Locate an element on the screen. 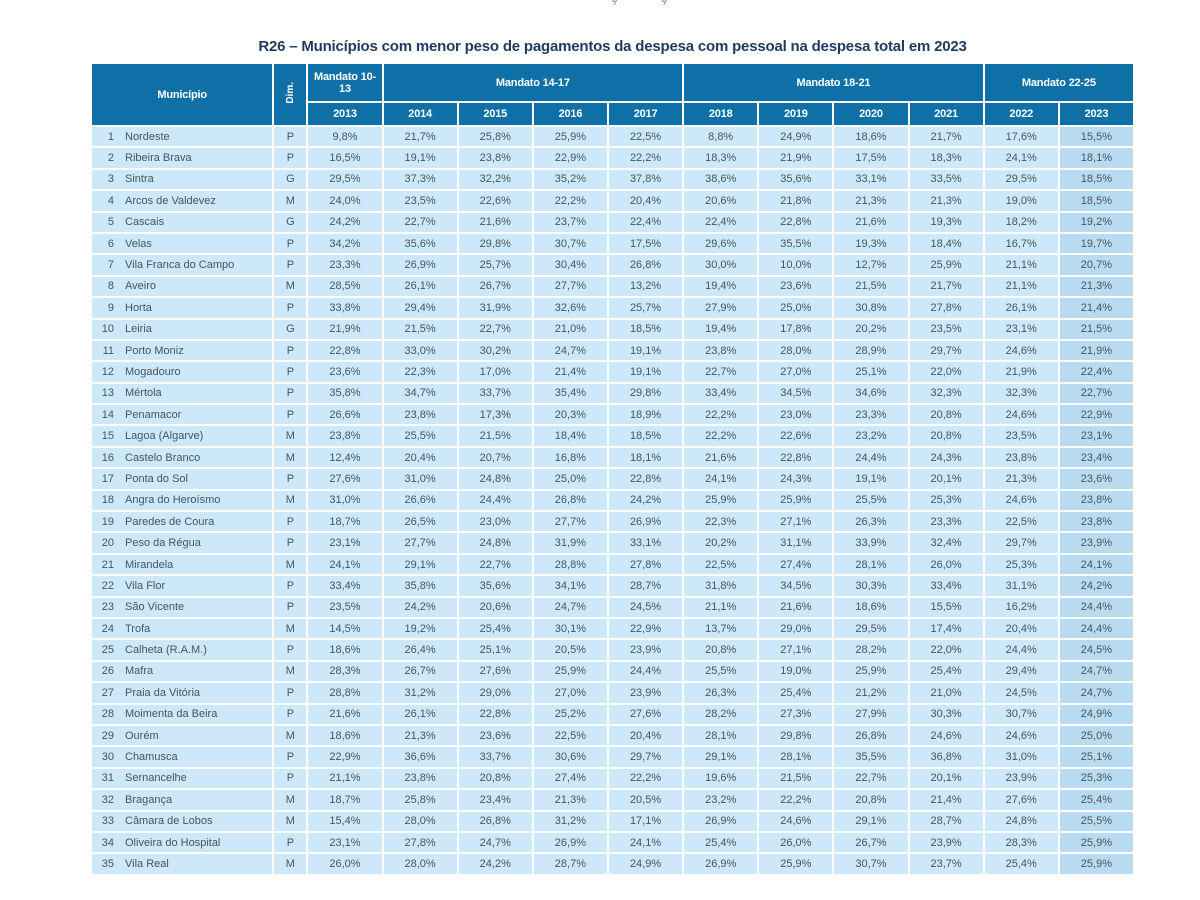  value-cell-2019: 23,6% is located at coordinates (796, 286).